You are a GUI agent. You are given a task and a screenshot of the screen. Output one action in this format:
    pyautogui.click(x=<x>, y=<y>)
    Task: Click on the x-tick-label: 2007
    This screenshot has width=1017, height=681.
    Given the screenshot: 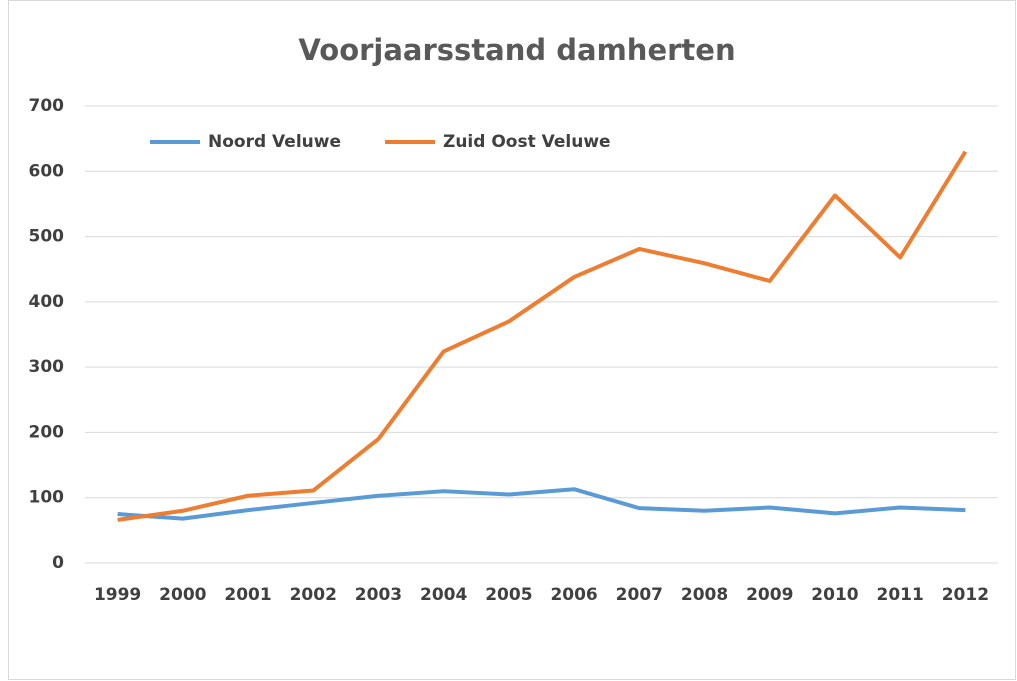 What is the action you would take?
    pyautogui.click(x=639, y=595)
    